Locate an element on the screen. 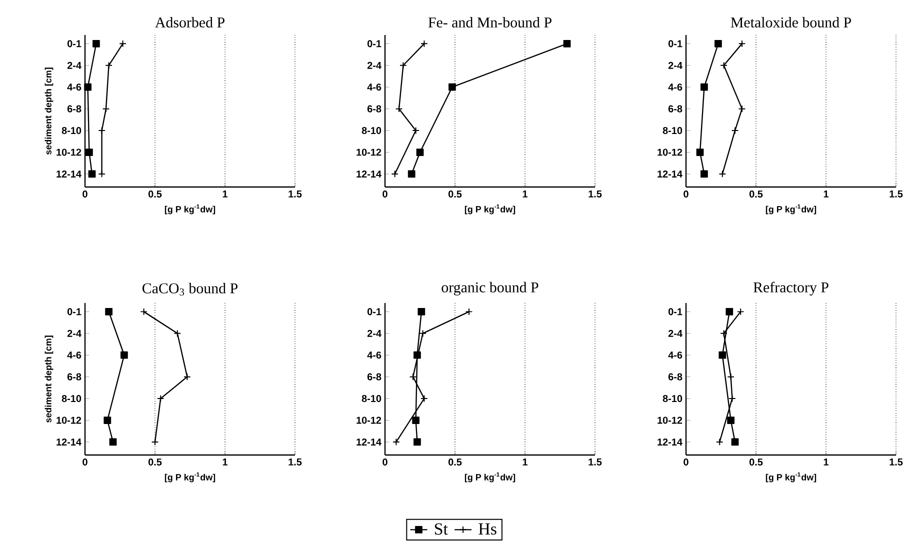  chart-title: Fe- and Mn-bound P is located at coordinates (490, 22).